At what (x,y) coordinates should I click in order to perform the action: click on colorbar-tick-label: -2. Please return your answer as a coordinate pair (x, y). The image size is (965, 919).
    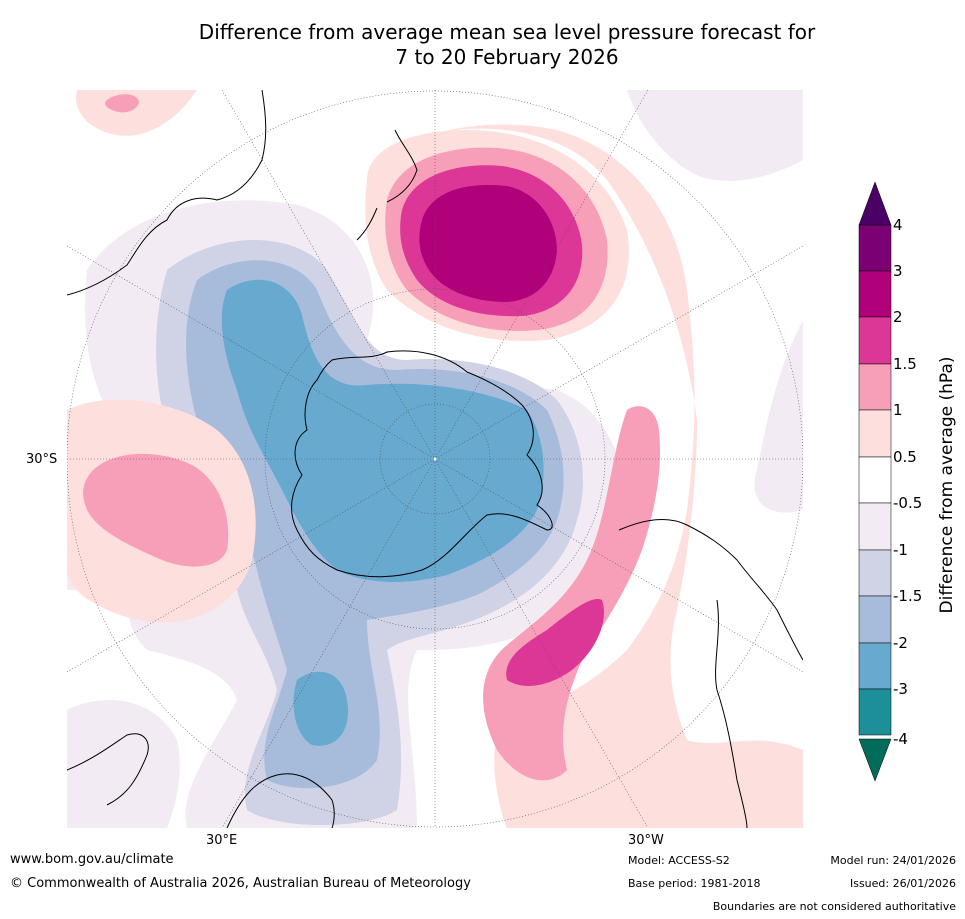
    Looking at the image, I should click on (900, 643).